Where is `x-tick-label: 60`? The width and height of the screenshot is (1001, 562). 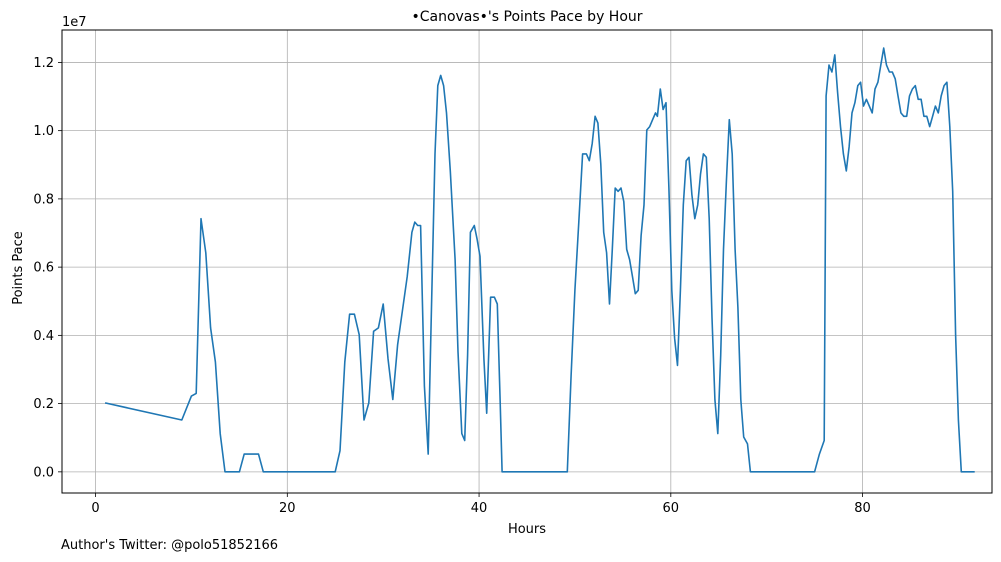
x-tick-label: 60 is located at coordinates (671, 508).